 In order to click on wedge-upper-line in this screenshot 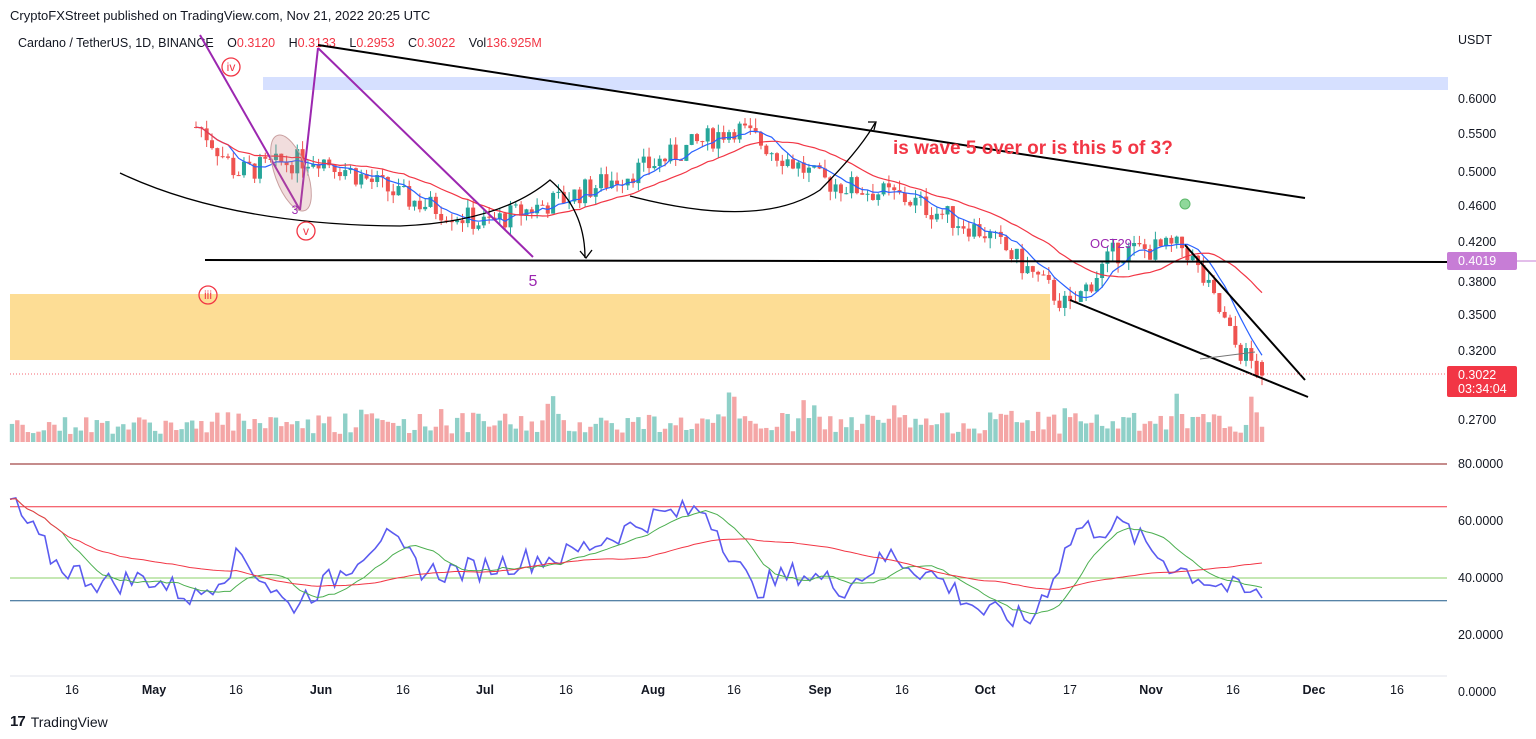, I will do `click(1245, 312)`.